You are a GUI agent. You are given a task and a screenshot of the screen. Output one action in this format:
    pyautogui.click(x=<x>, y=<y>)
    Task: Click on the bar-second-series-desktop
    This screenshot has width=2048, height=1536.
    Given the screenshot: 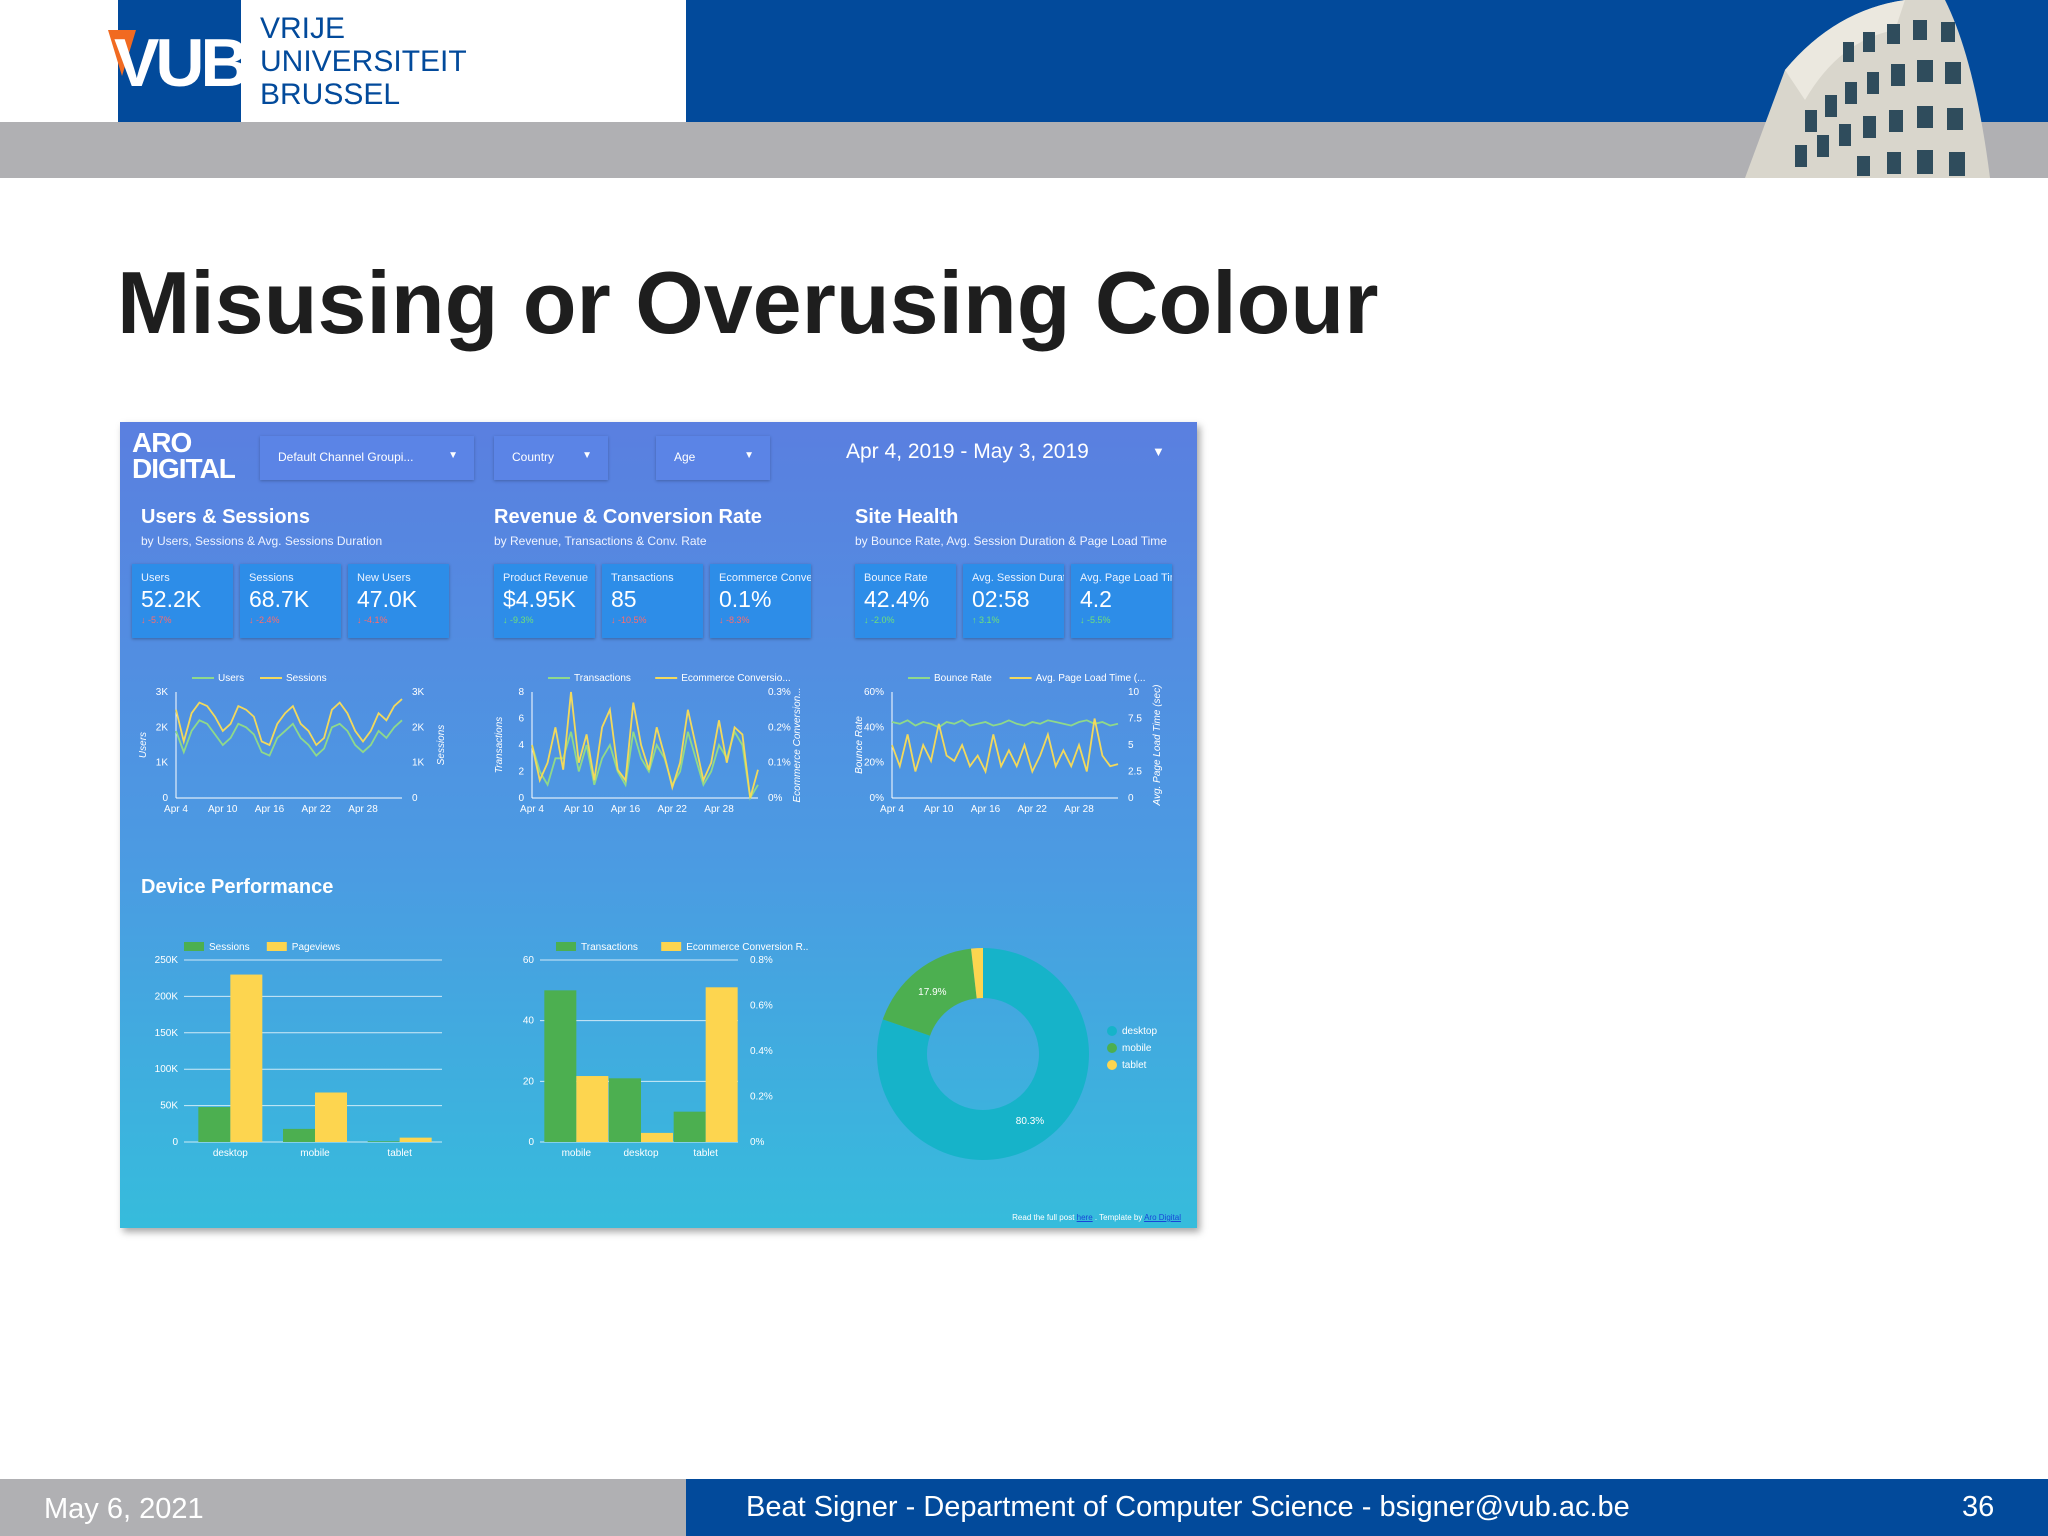 What is the action you would take?
    pyautogui.click(x=246, y=1058)
    